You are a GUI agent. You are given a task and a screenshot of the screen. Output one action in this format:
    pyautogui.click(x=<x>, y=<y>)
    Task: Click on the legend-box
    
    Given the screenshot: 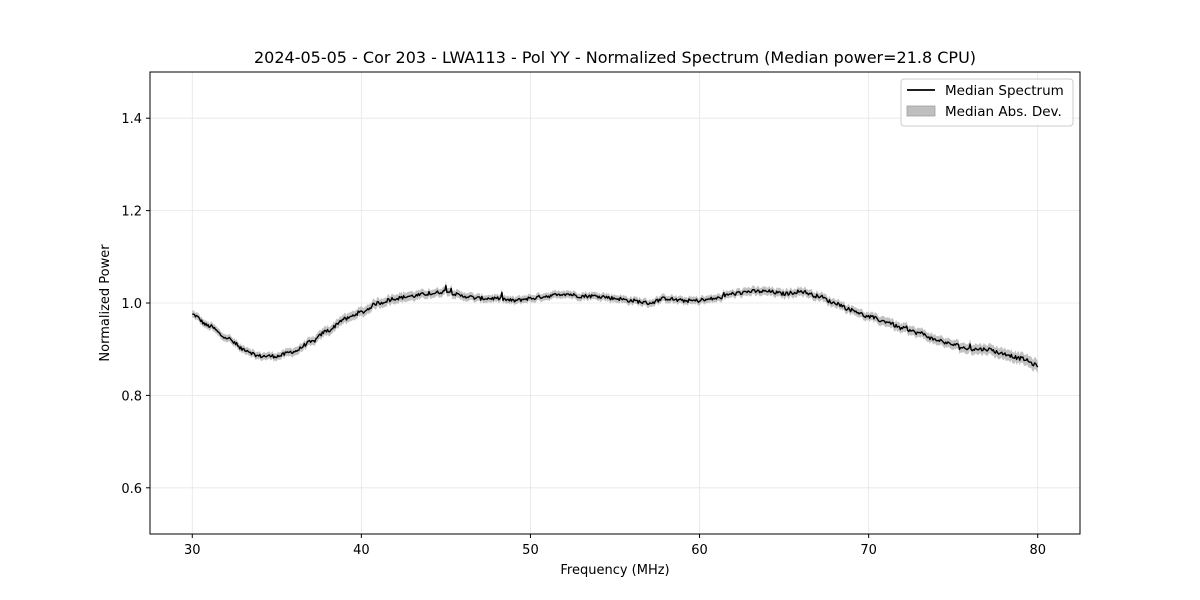 What is the action you would take?
    pyautogui.click(x=987, y=102)
    